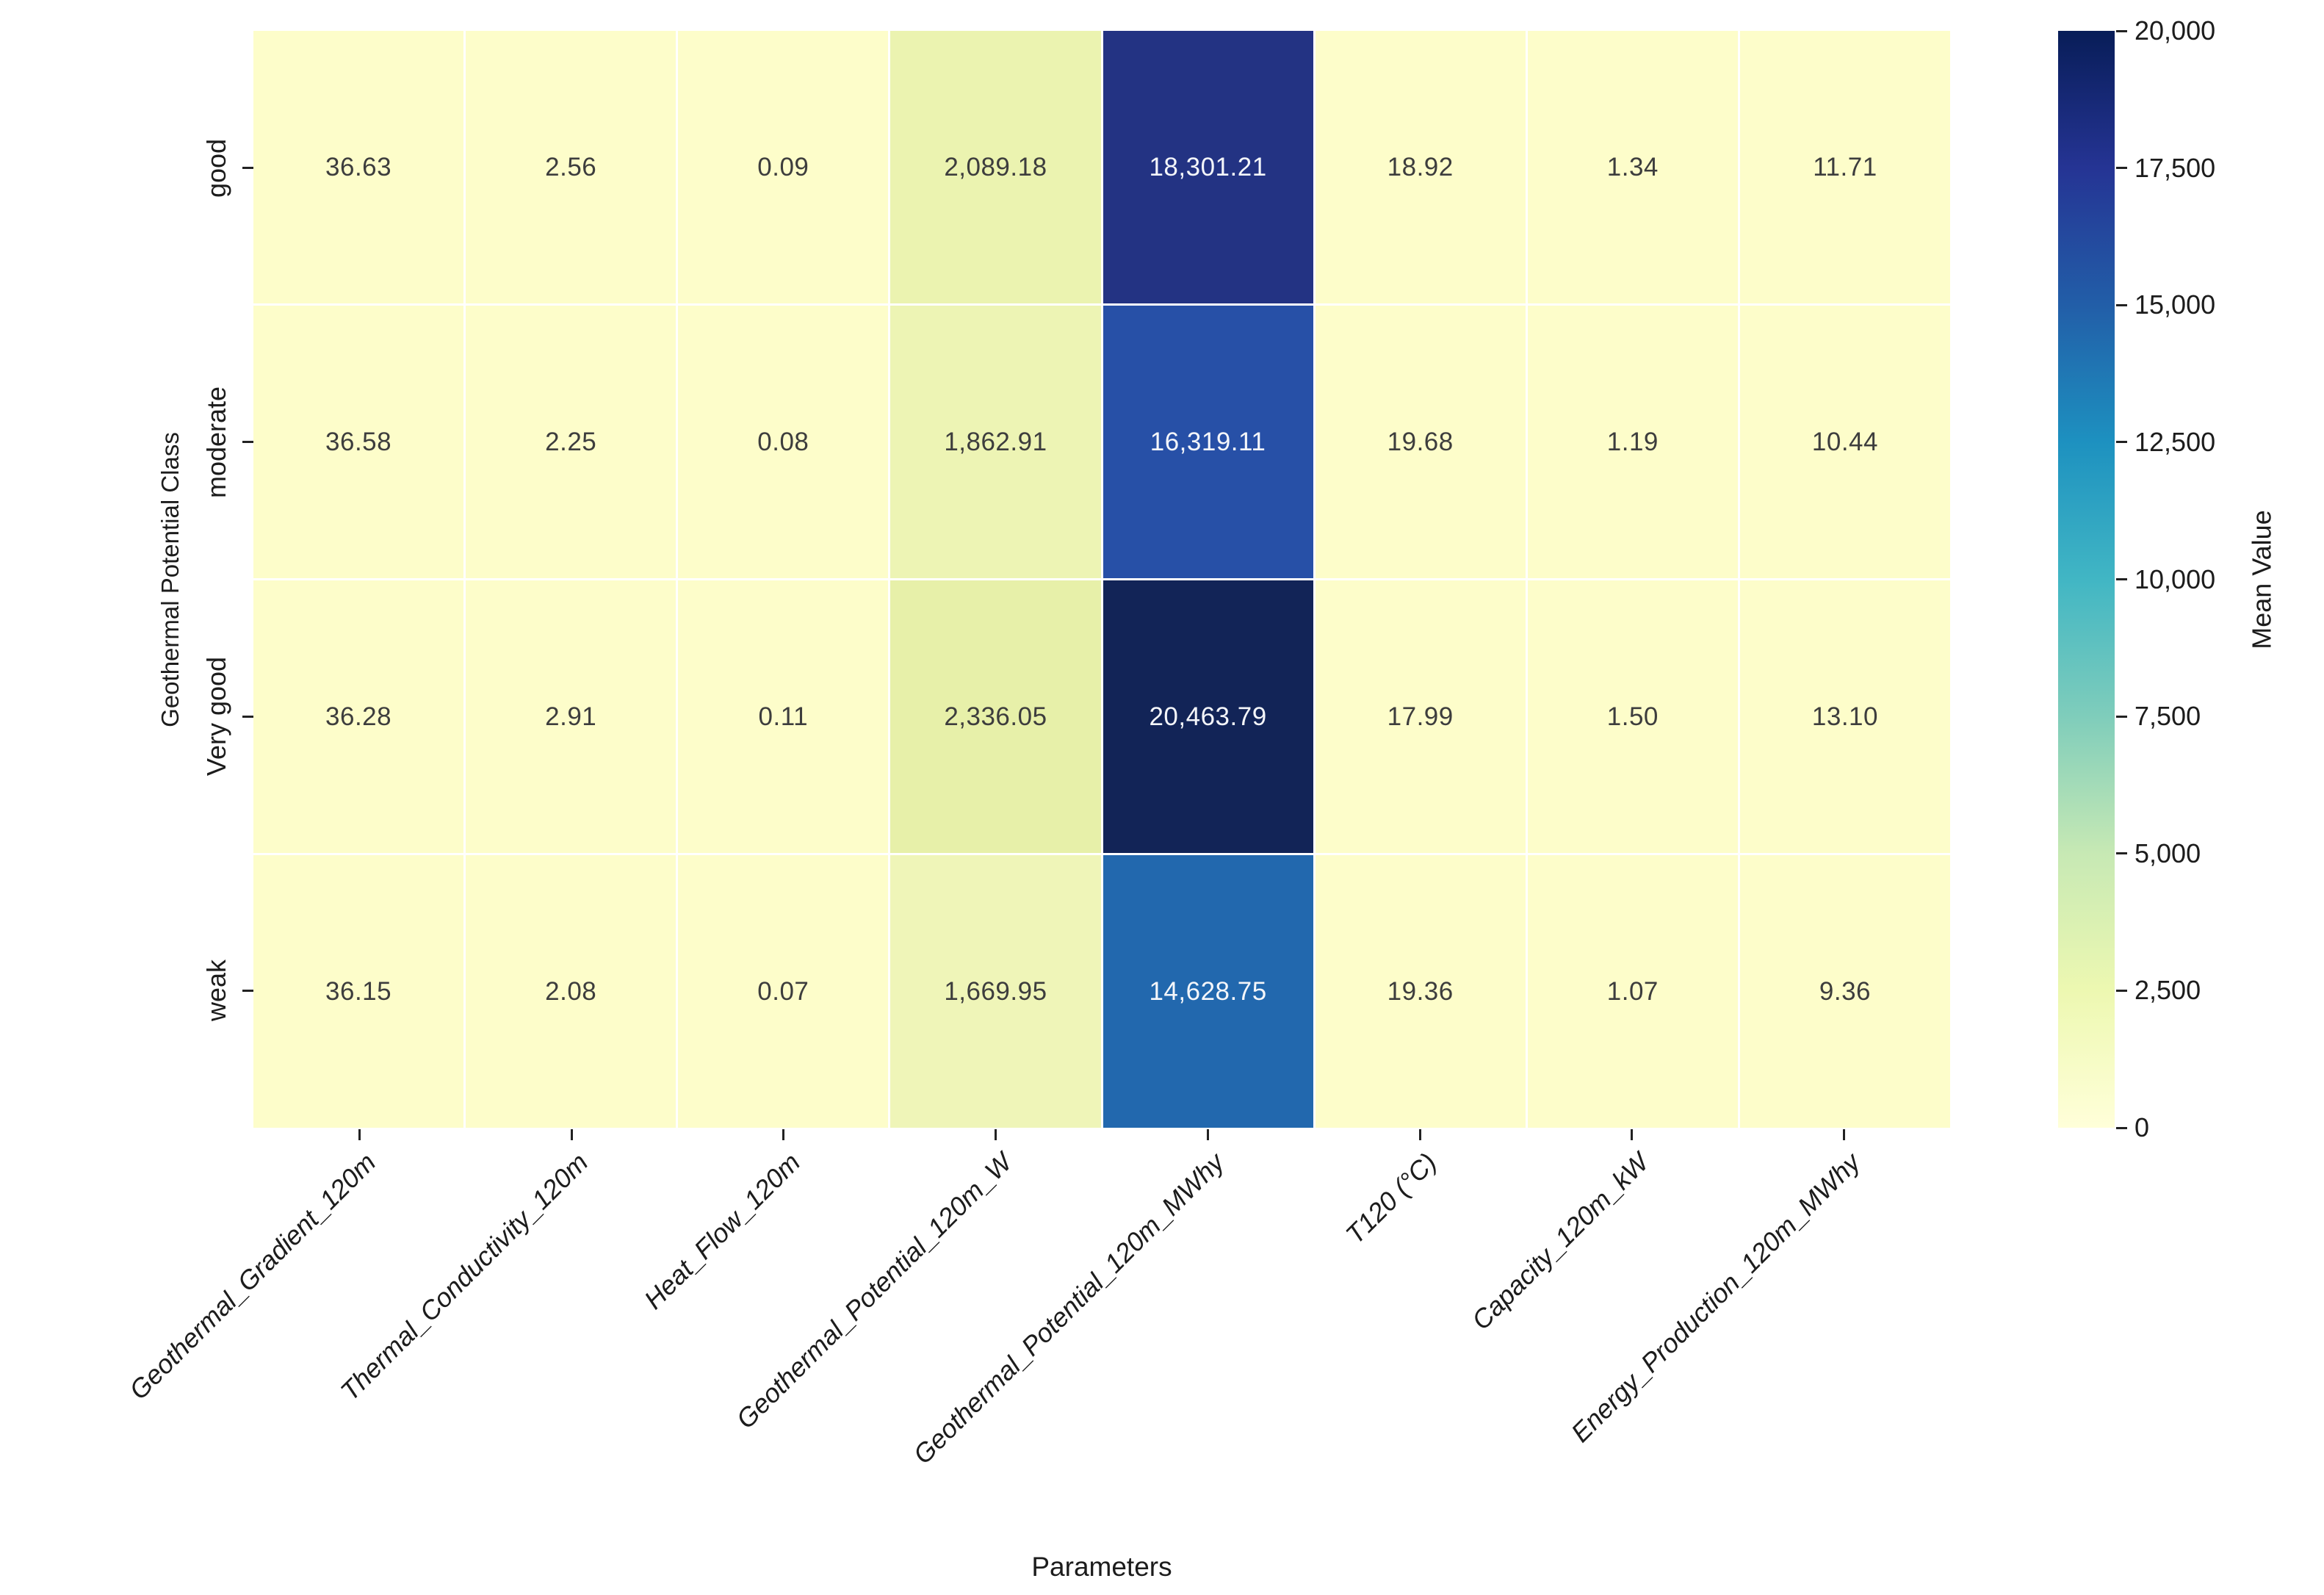  I want to click on colorbar-title-wrap: Mean Value, so click(2262, 579).